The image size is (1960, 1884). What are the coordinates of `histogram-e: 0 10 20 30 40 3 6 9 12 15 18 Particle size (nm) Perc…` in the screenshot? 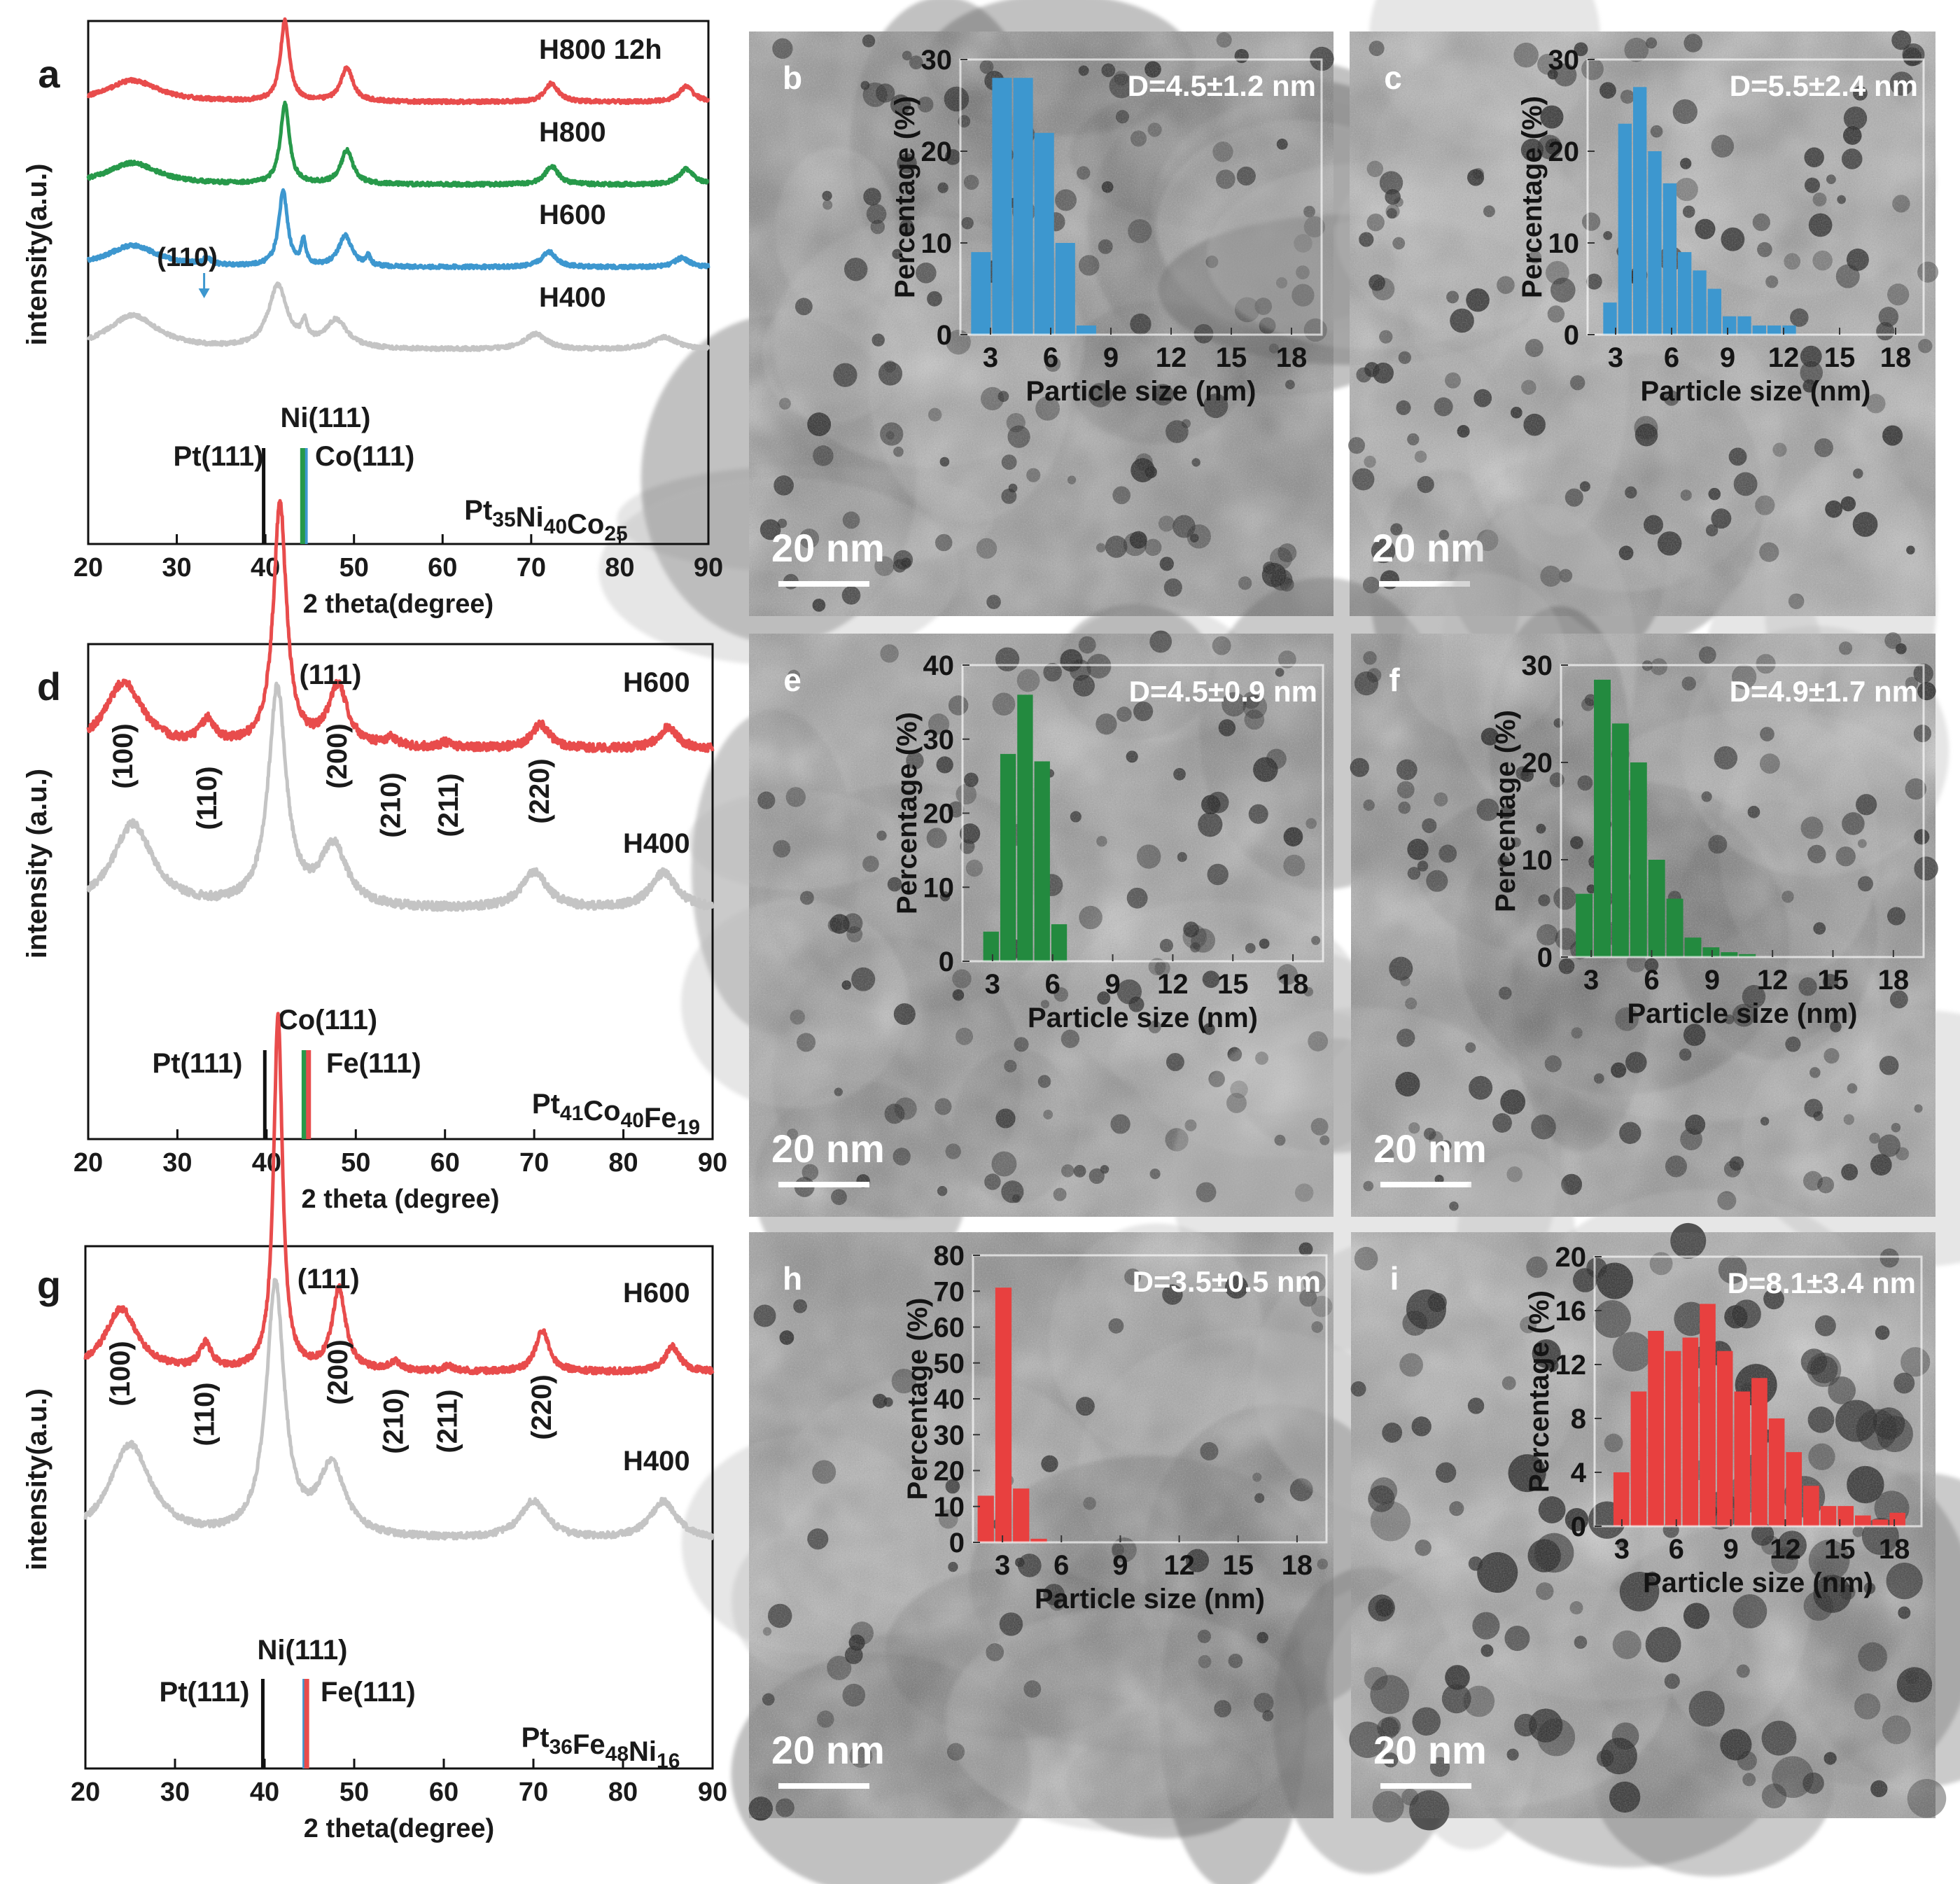 It's located at (1108, 842).